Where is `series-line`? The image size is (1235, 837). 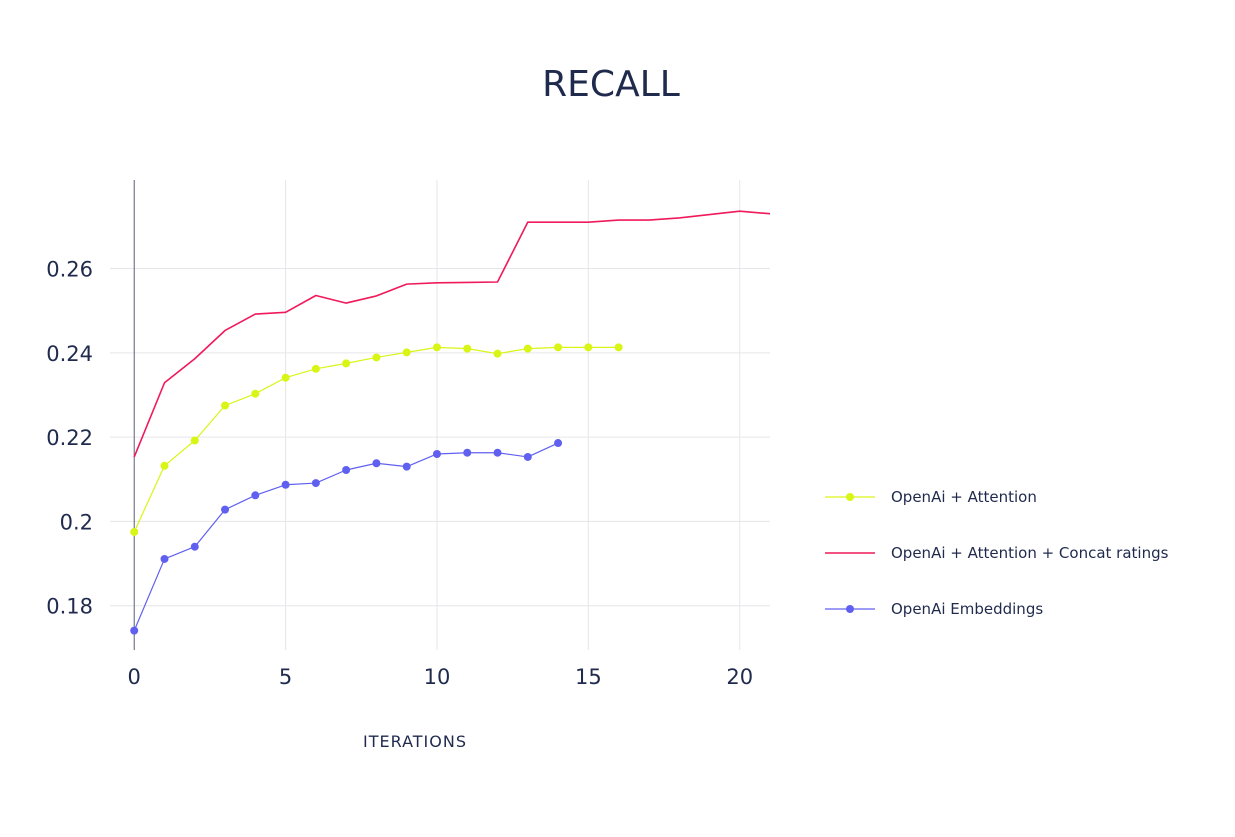
series-line is located at coordinates (376, 439).